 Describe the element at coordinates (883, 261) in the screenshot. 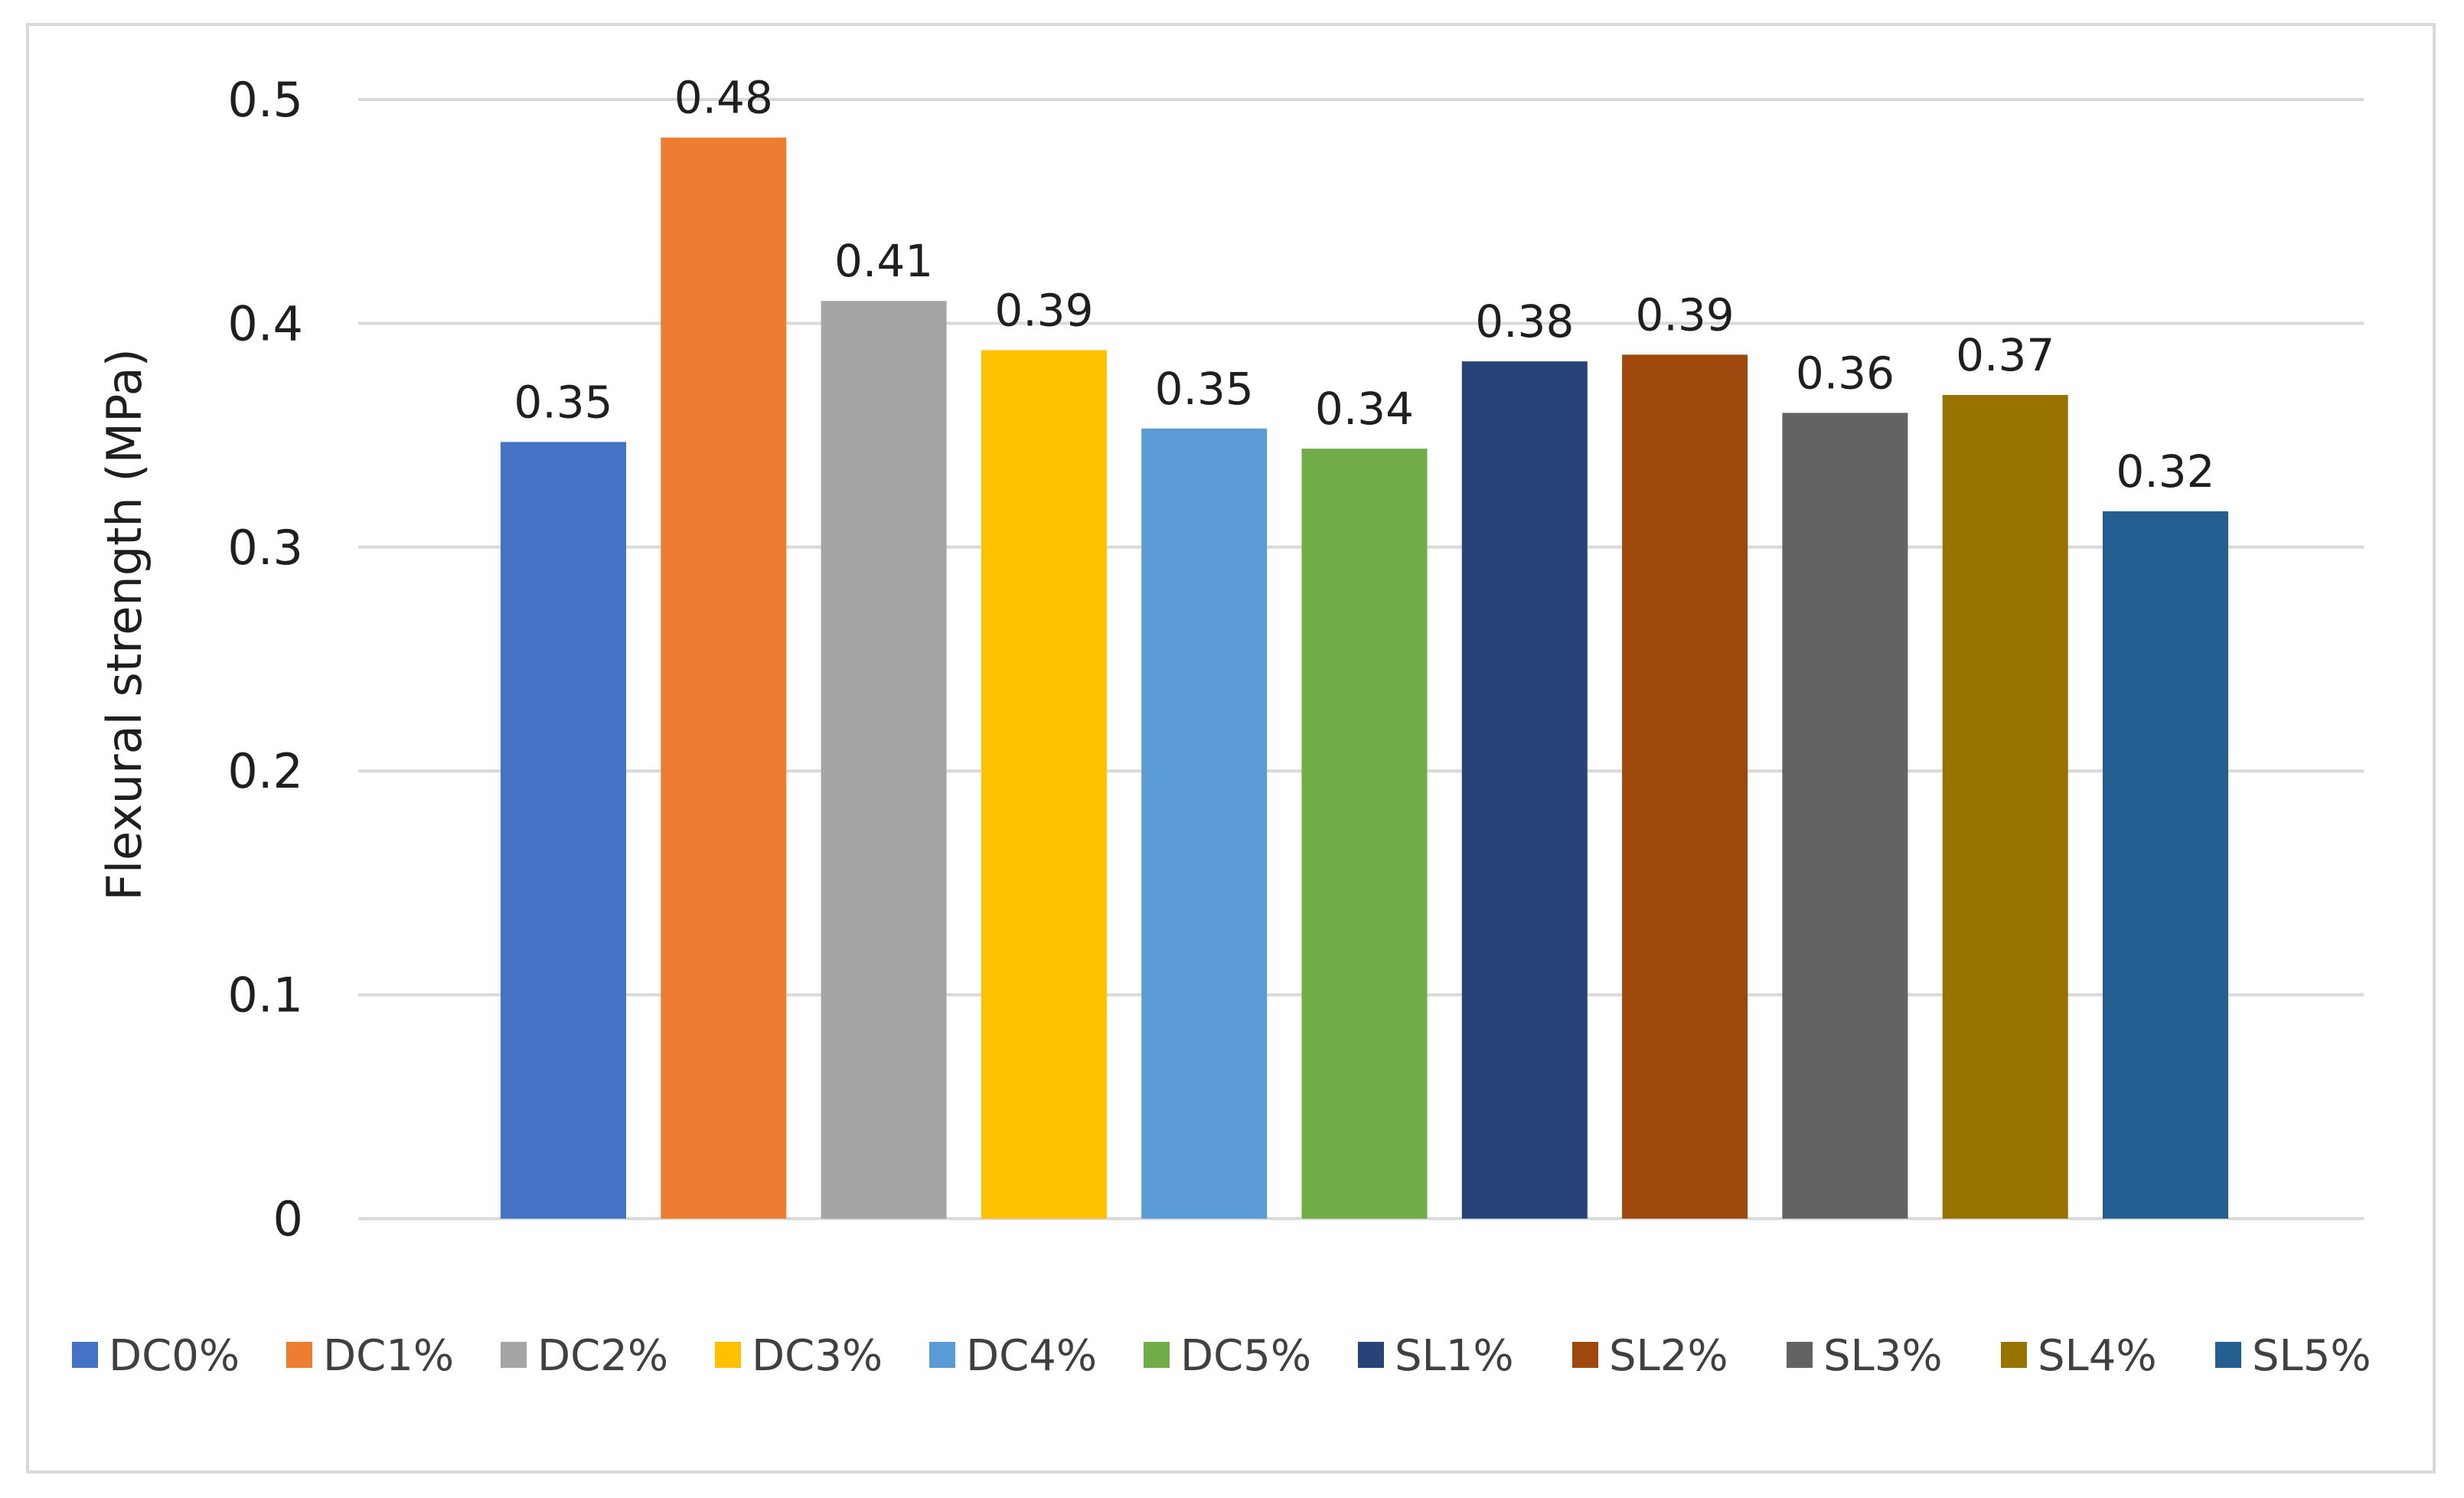

I see `data-label: 0.41` at that location.